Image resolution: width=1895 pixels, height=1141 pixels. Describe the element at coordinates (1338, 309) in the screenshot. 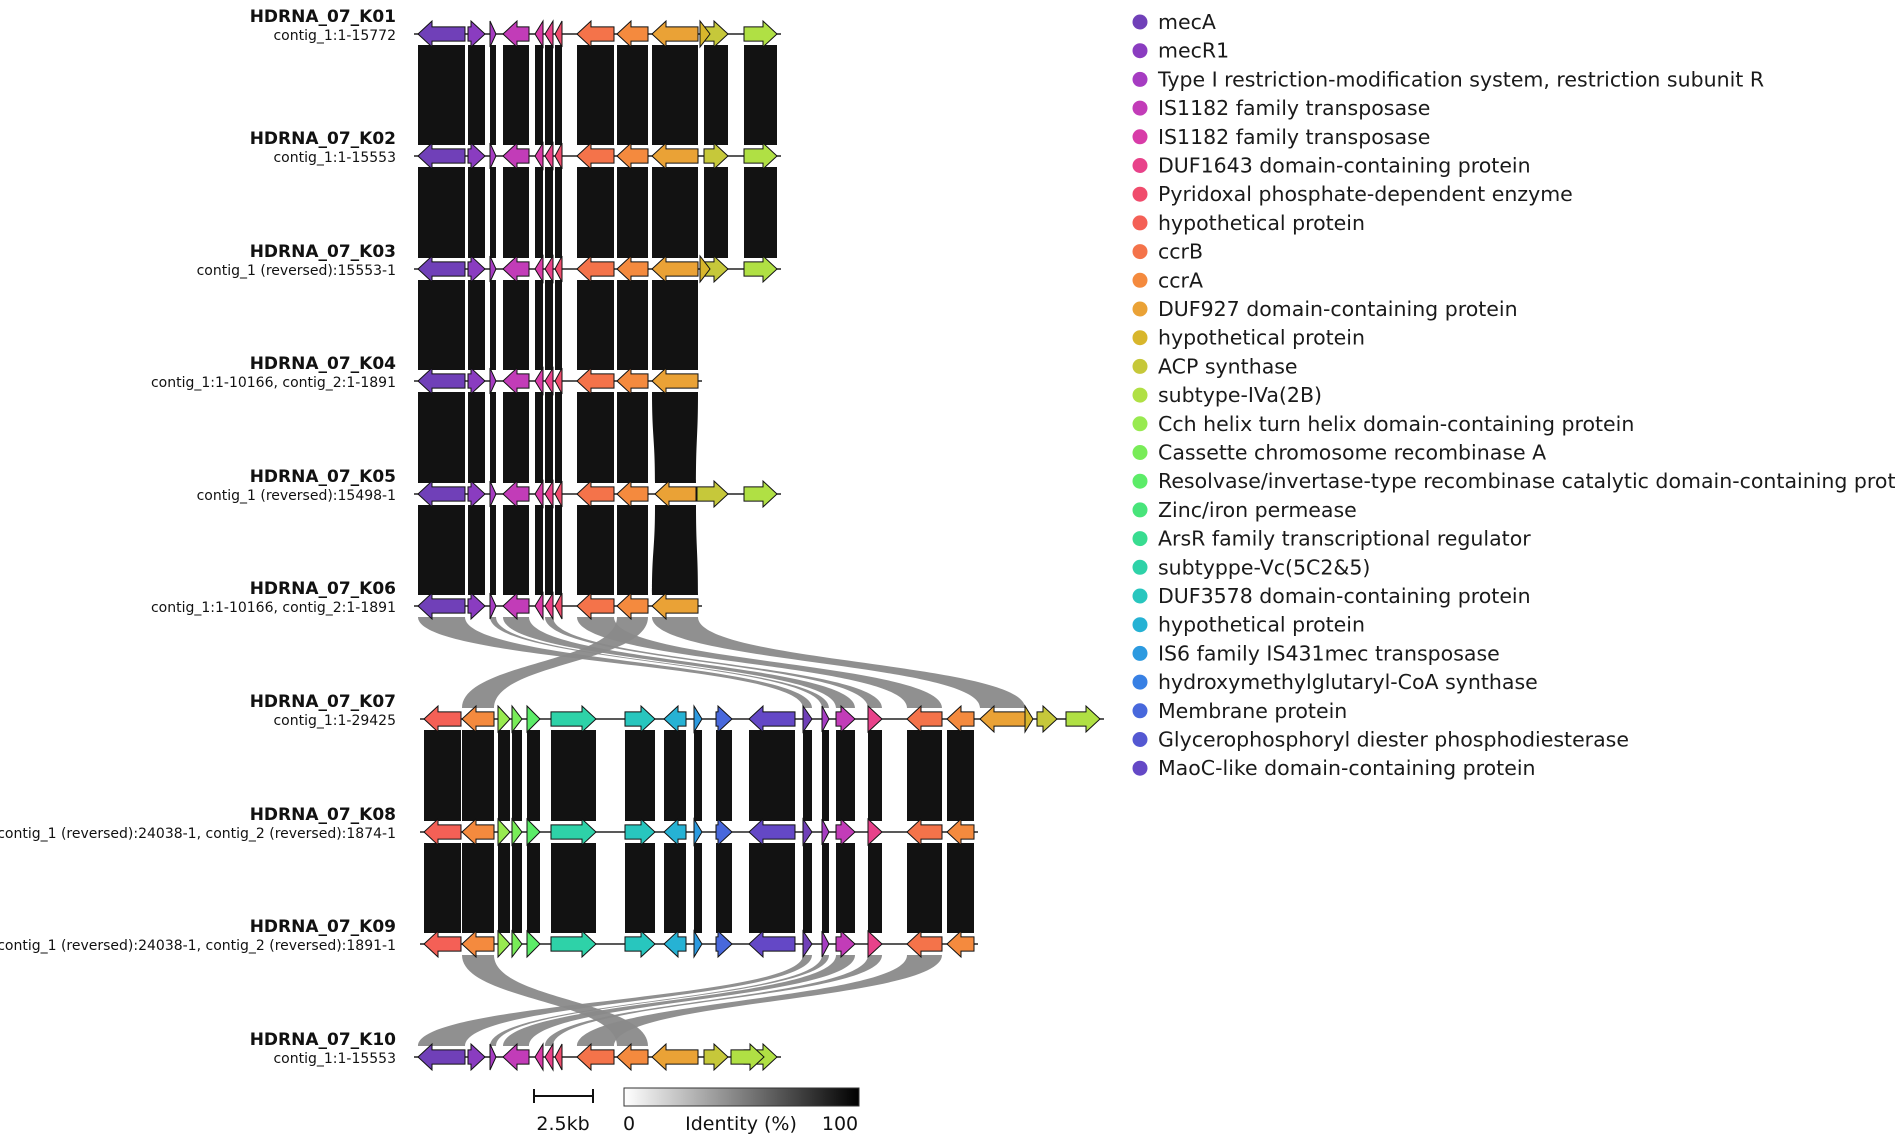

I see `legend-label: DUF927 domain-containing protein` at that location.